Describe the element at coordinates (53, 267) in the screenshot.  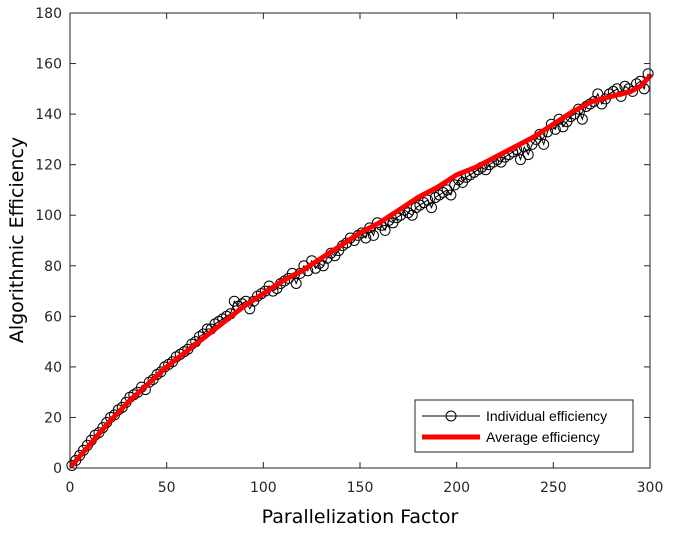
I see `y-tick-label: 80` at that location.